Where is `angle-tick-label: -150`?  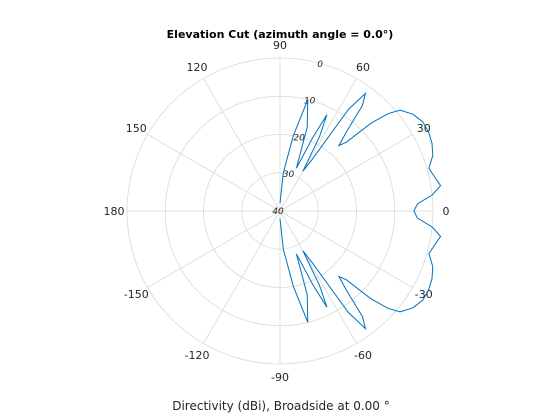 angle-tick-label: -150 is located at coordinates (136, 294).